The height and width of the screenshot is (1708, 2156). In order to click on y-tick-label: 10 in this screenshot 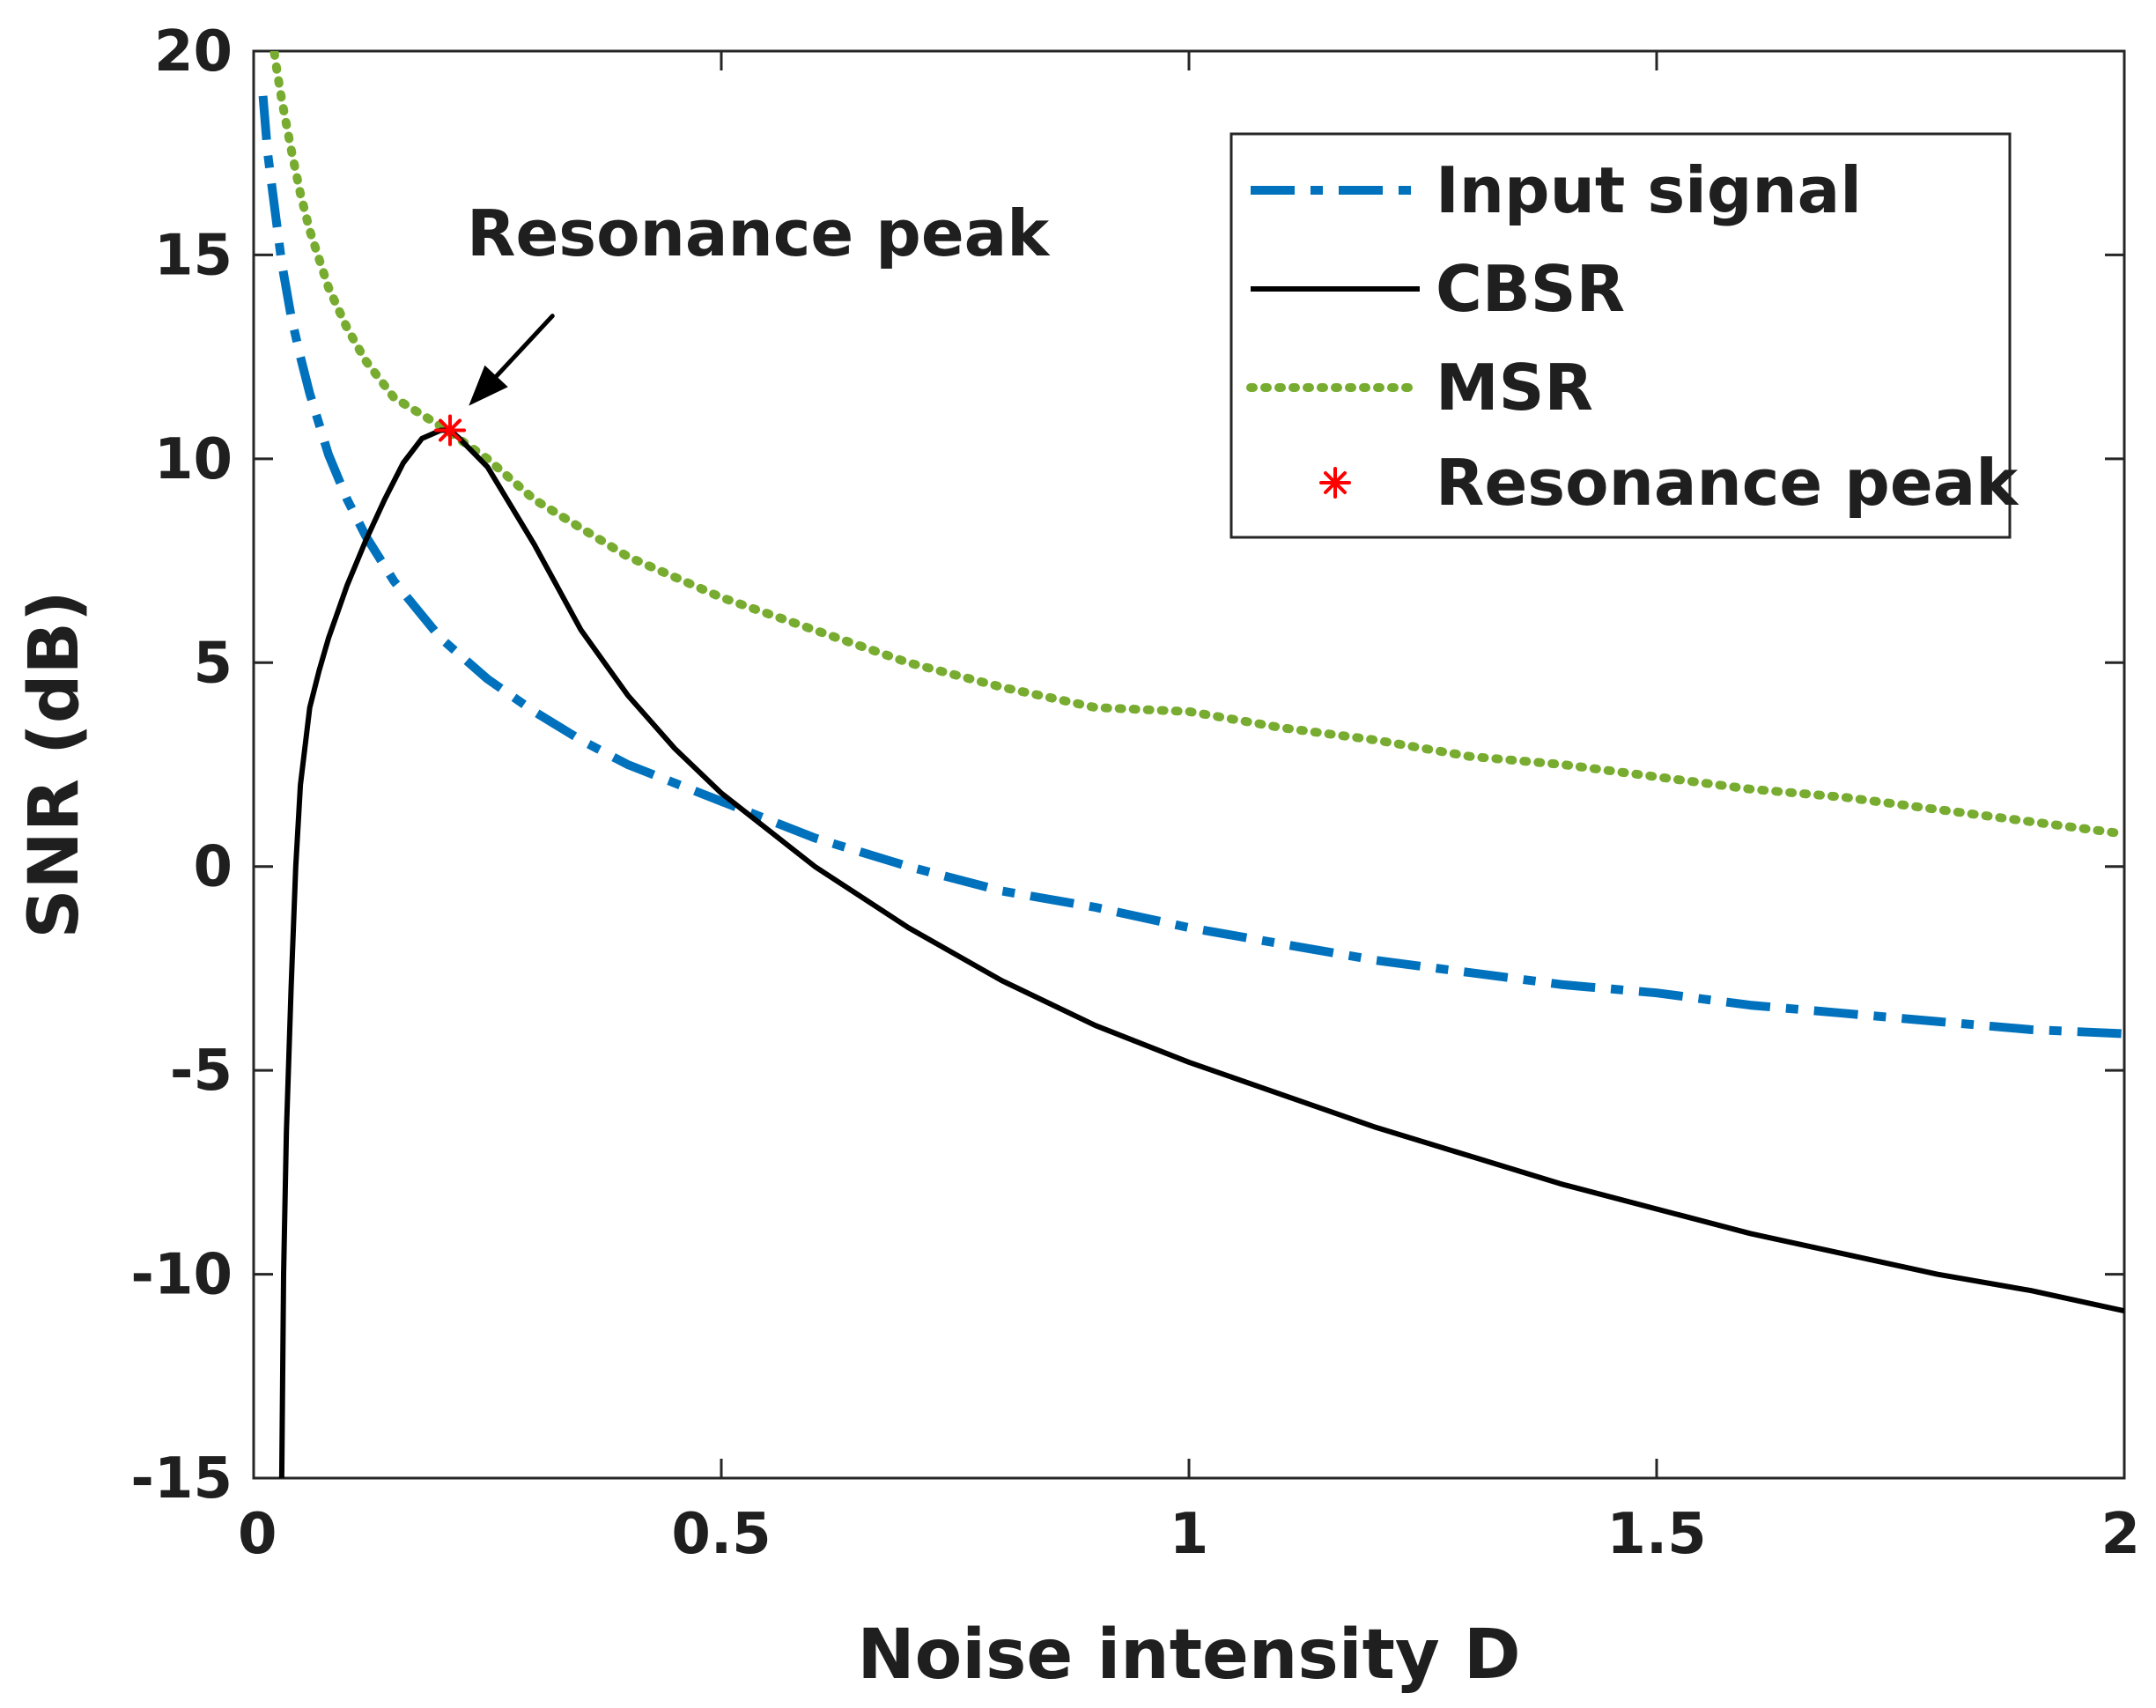, I will do `click(193, 460)`.